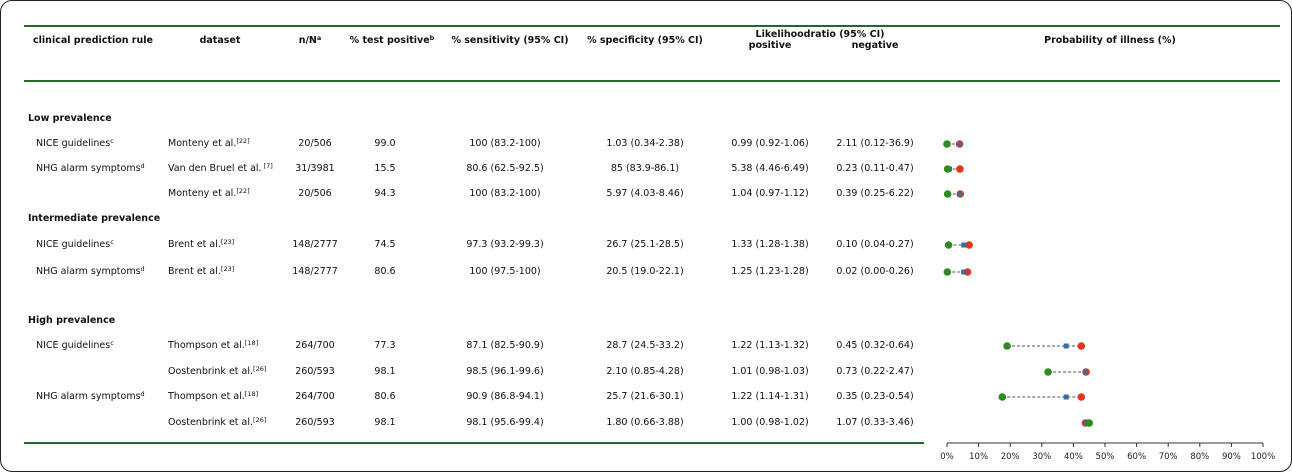 This screenshot has width=1292, height=472. What do you see at coordinates (645, 396) in the screenshot?
I see `cell-specificity: 25.7 (21.6-30.1)` at bounding box center [645, 396].